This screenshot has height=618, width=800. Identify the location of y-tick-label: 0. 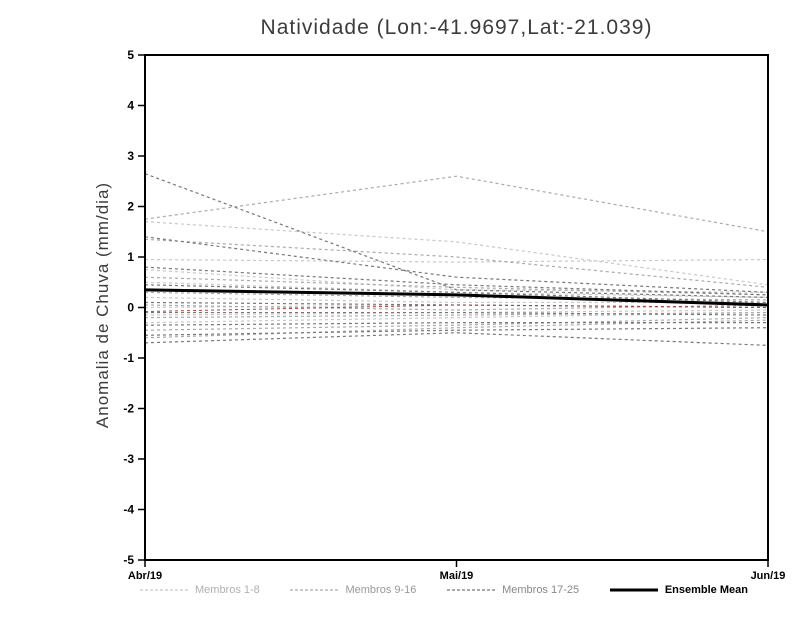
(130, 308).